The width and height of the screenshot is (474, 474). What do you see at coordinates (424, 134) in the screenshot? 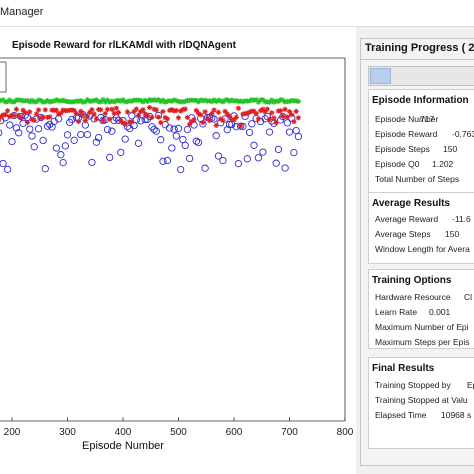
I see `episode-reward-row: Episode Reward -0.763` at bounding box center [424, 134].